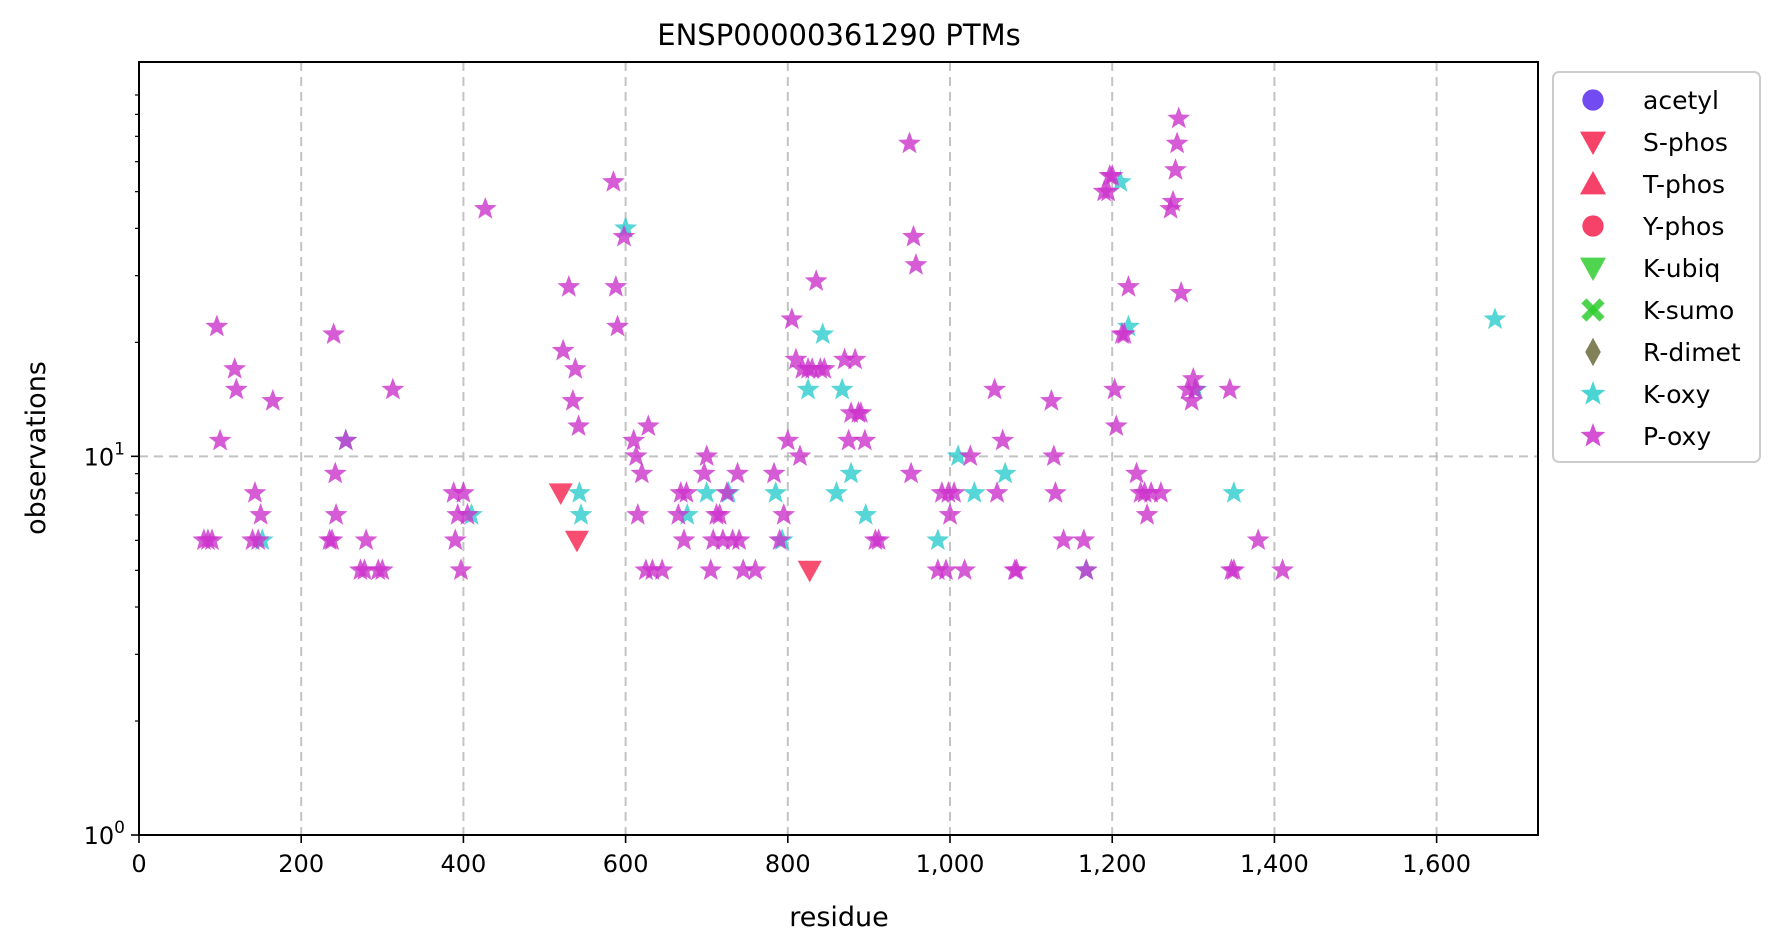 This screenshot has height=949, width=1776. Describe the element at coordinates (1677, 394) in the screenshot. I see `legend-label-k-oxy: K-oxy` at that location.